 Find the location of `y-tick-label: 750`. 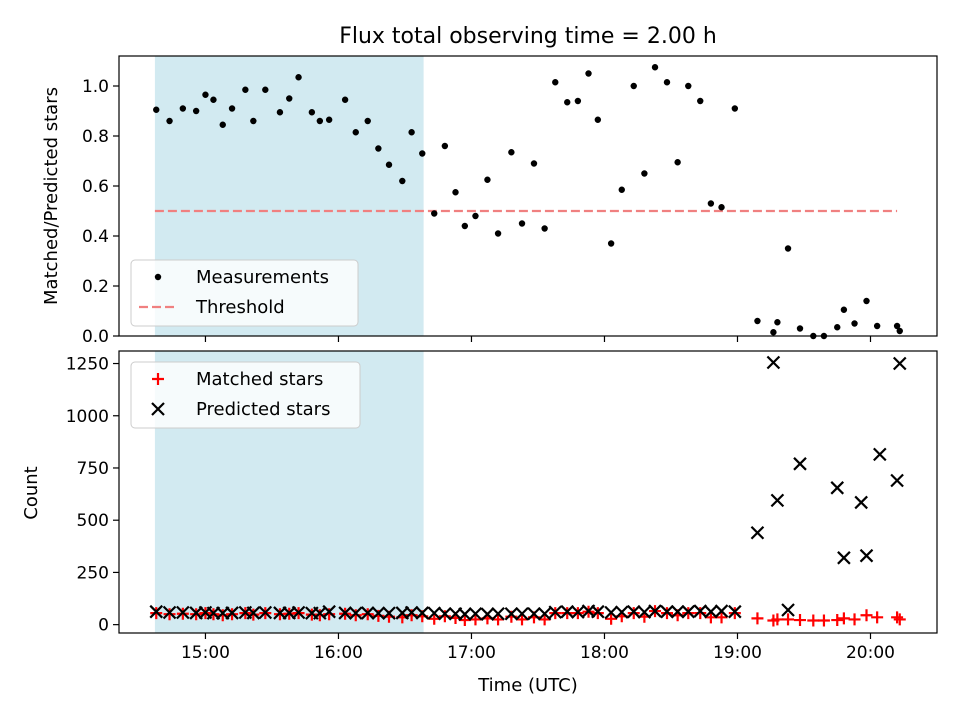

y-tick-label: 750 is located at coordinates (93, 469).